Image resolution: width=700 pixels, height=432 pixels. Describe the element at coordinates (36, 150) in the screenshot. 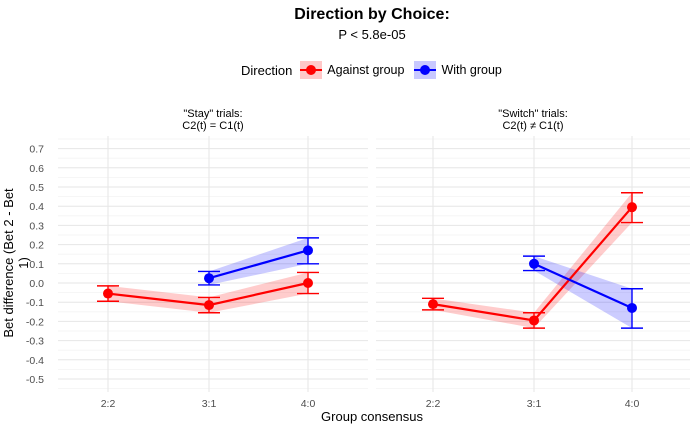

I see `y-tick-label: 0.7` at that location.